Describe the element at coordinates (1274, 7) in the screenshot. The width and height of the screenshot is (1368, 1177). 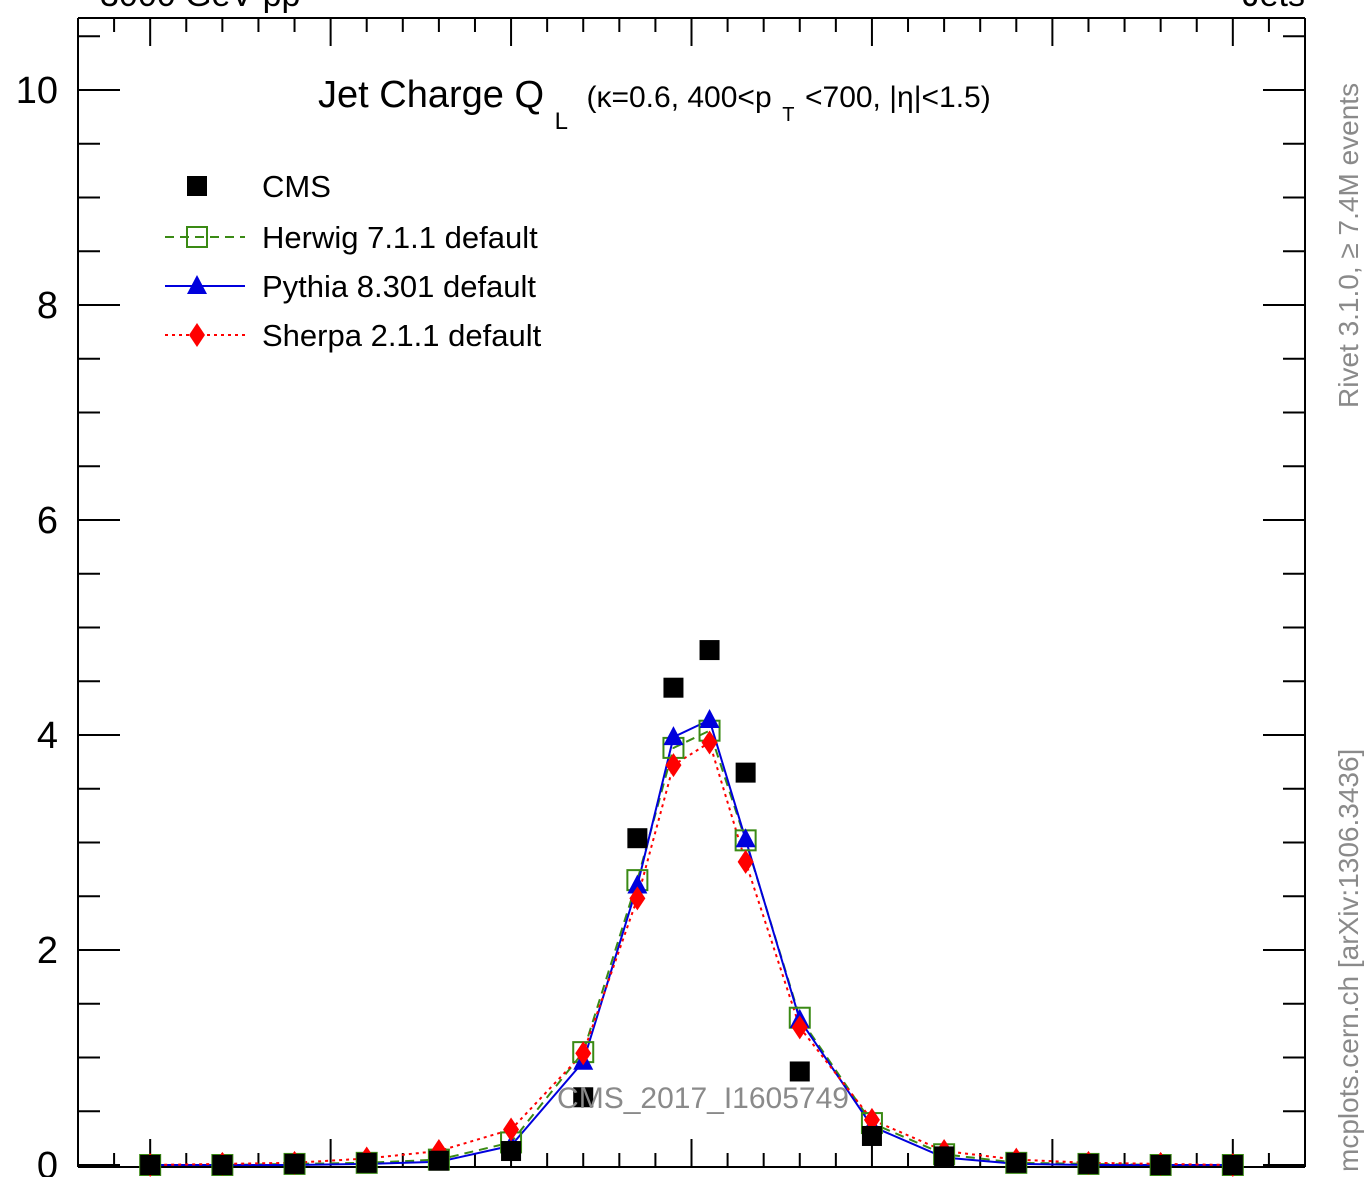
I see `process-label: Jets` at that location.